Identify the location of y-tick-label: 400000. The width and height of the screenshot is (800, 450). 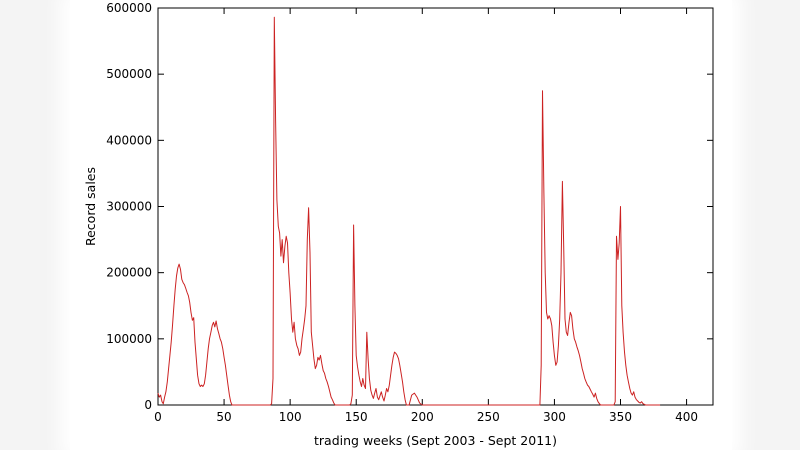
(129, 140).